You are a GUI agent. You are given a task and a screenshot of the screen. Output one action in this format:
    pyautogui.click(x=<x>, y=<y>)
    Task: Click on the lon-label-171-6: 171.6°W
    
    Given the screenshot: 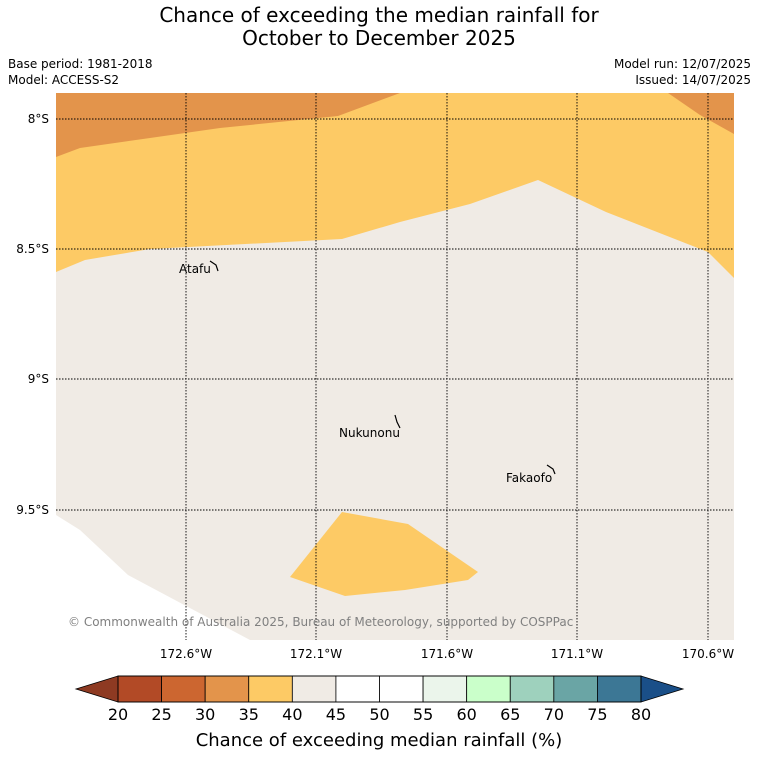 What is the action you would take?
    pyautogui.click(x=447, y=654)
    